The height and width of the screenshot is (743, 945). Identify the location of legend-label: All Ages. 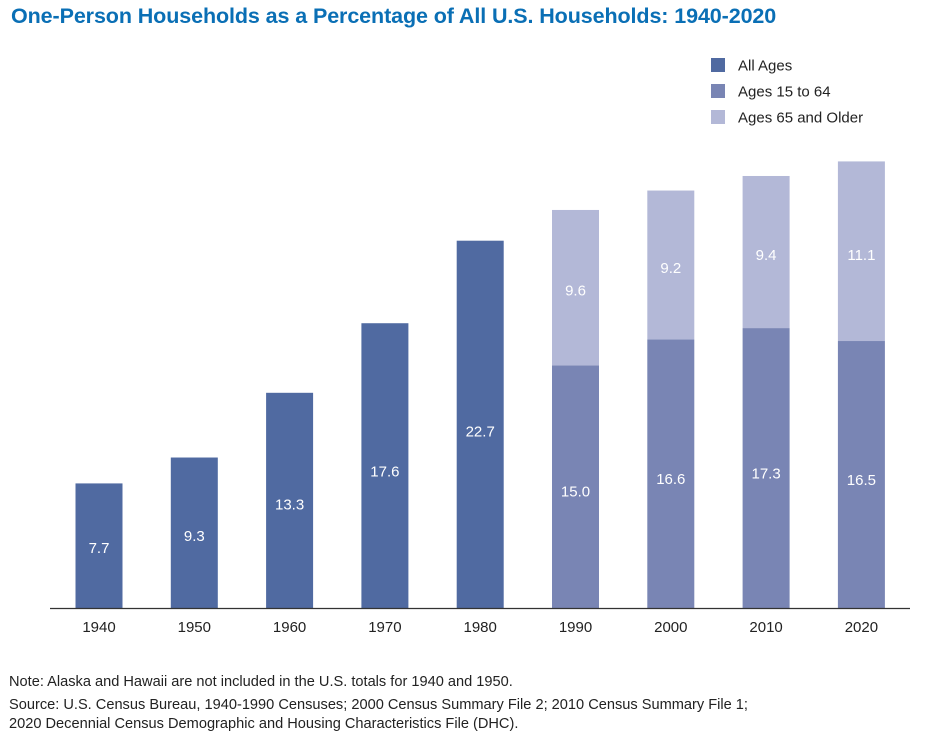
(765, 66).